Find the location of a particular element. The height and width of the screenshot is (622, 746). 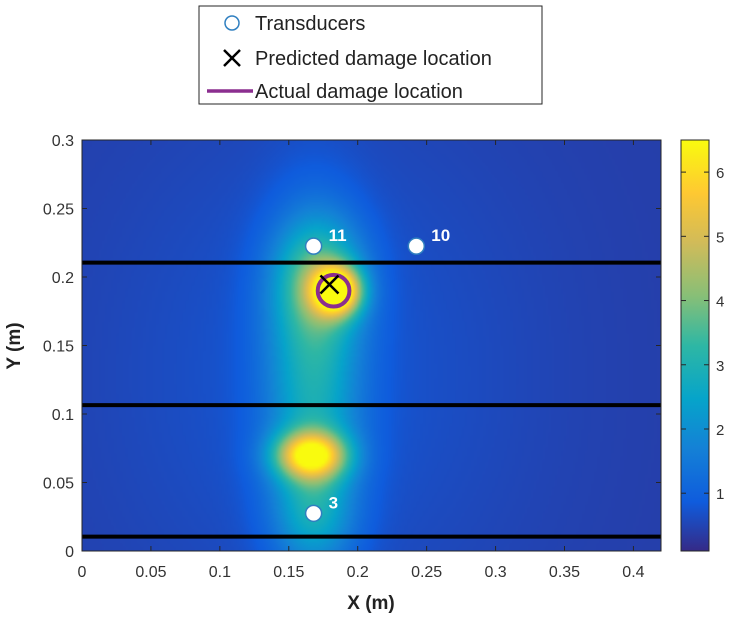

legend-entry-predicted: Predicted damage location is located at coordinates (373, 59).